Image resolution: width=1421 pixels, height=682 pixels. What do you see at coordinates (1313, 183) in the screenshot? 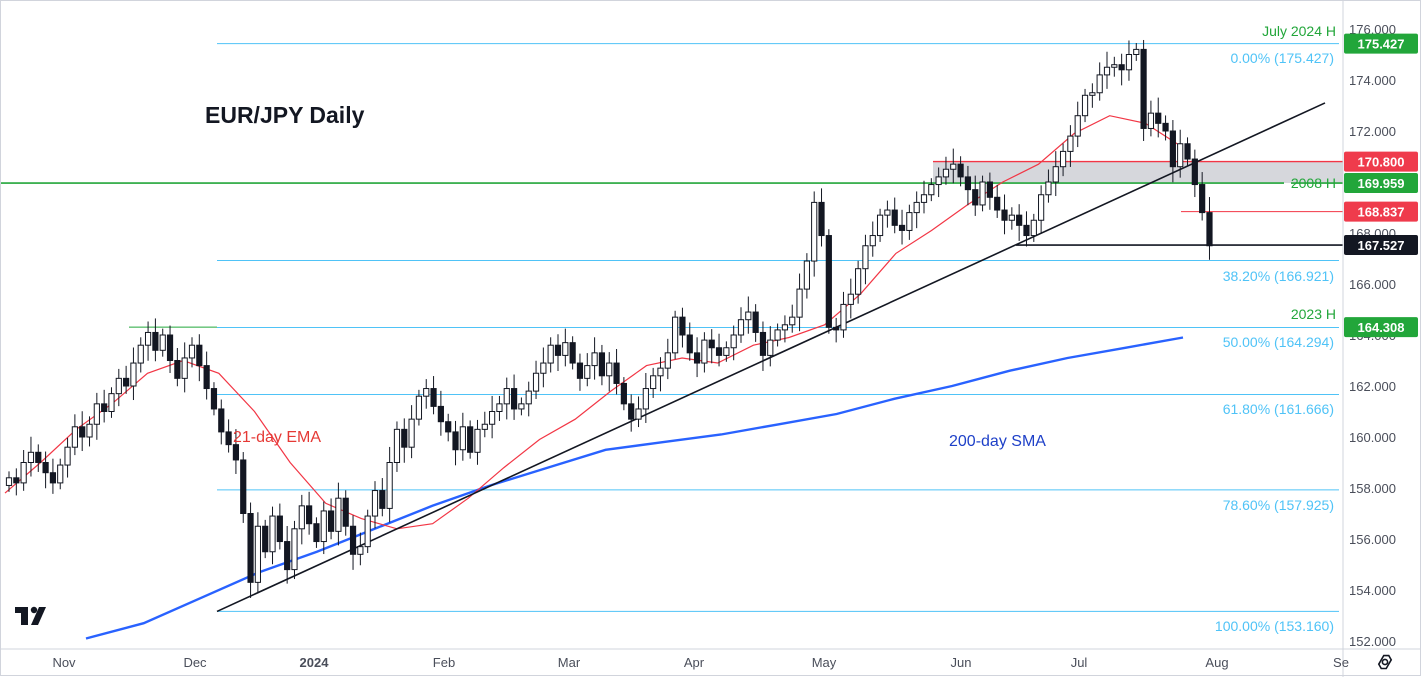
I see `high-2008-label: 2008 H` at bounding box center [1313, 183].